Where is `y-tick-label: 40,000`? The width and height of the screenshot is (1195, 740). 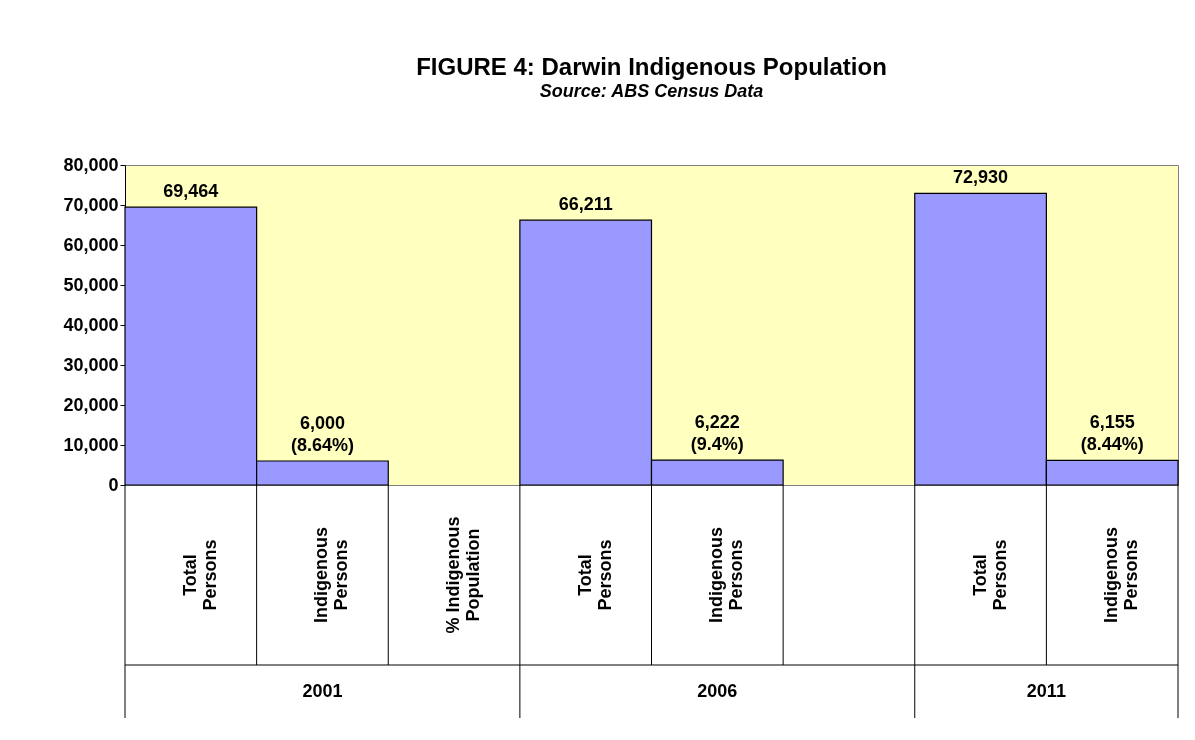 y-tick-label: 40,000 is located at coordinates (91, 324).